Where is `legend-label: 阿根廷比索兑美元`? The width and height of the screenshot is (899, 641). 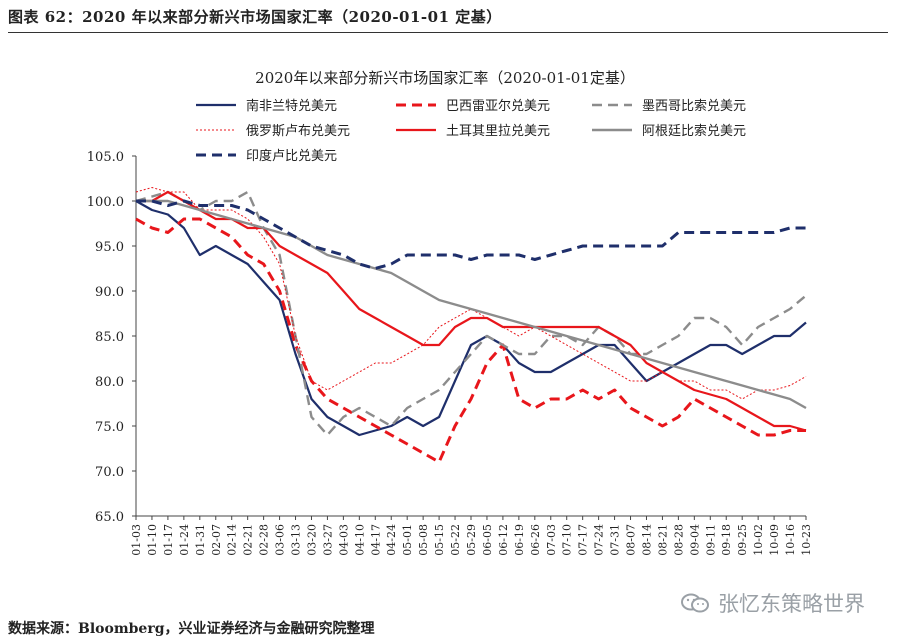 legend-label: 阿根廷比索兑美元 is located at coordinates (694, 131).